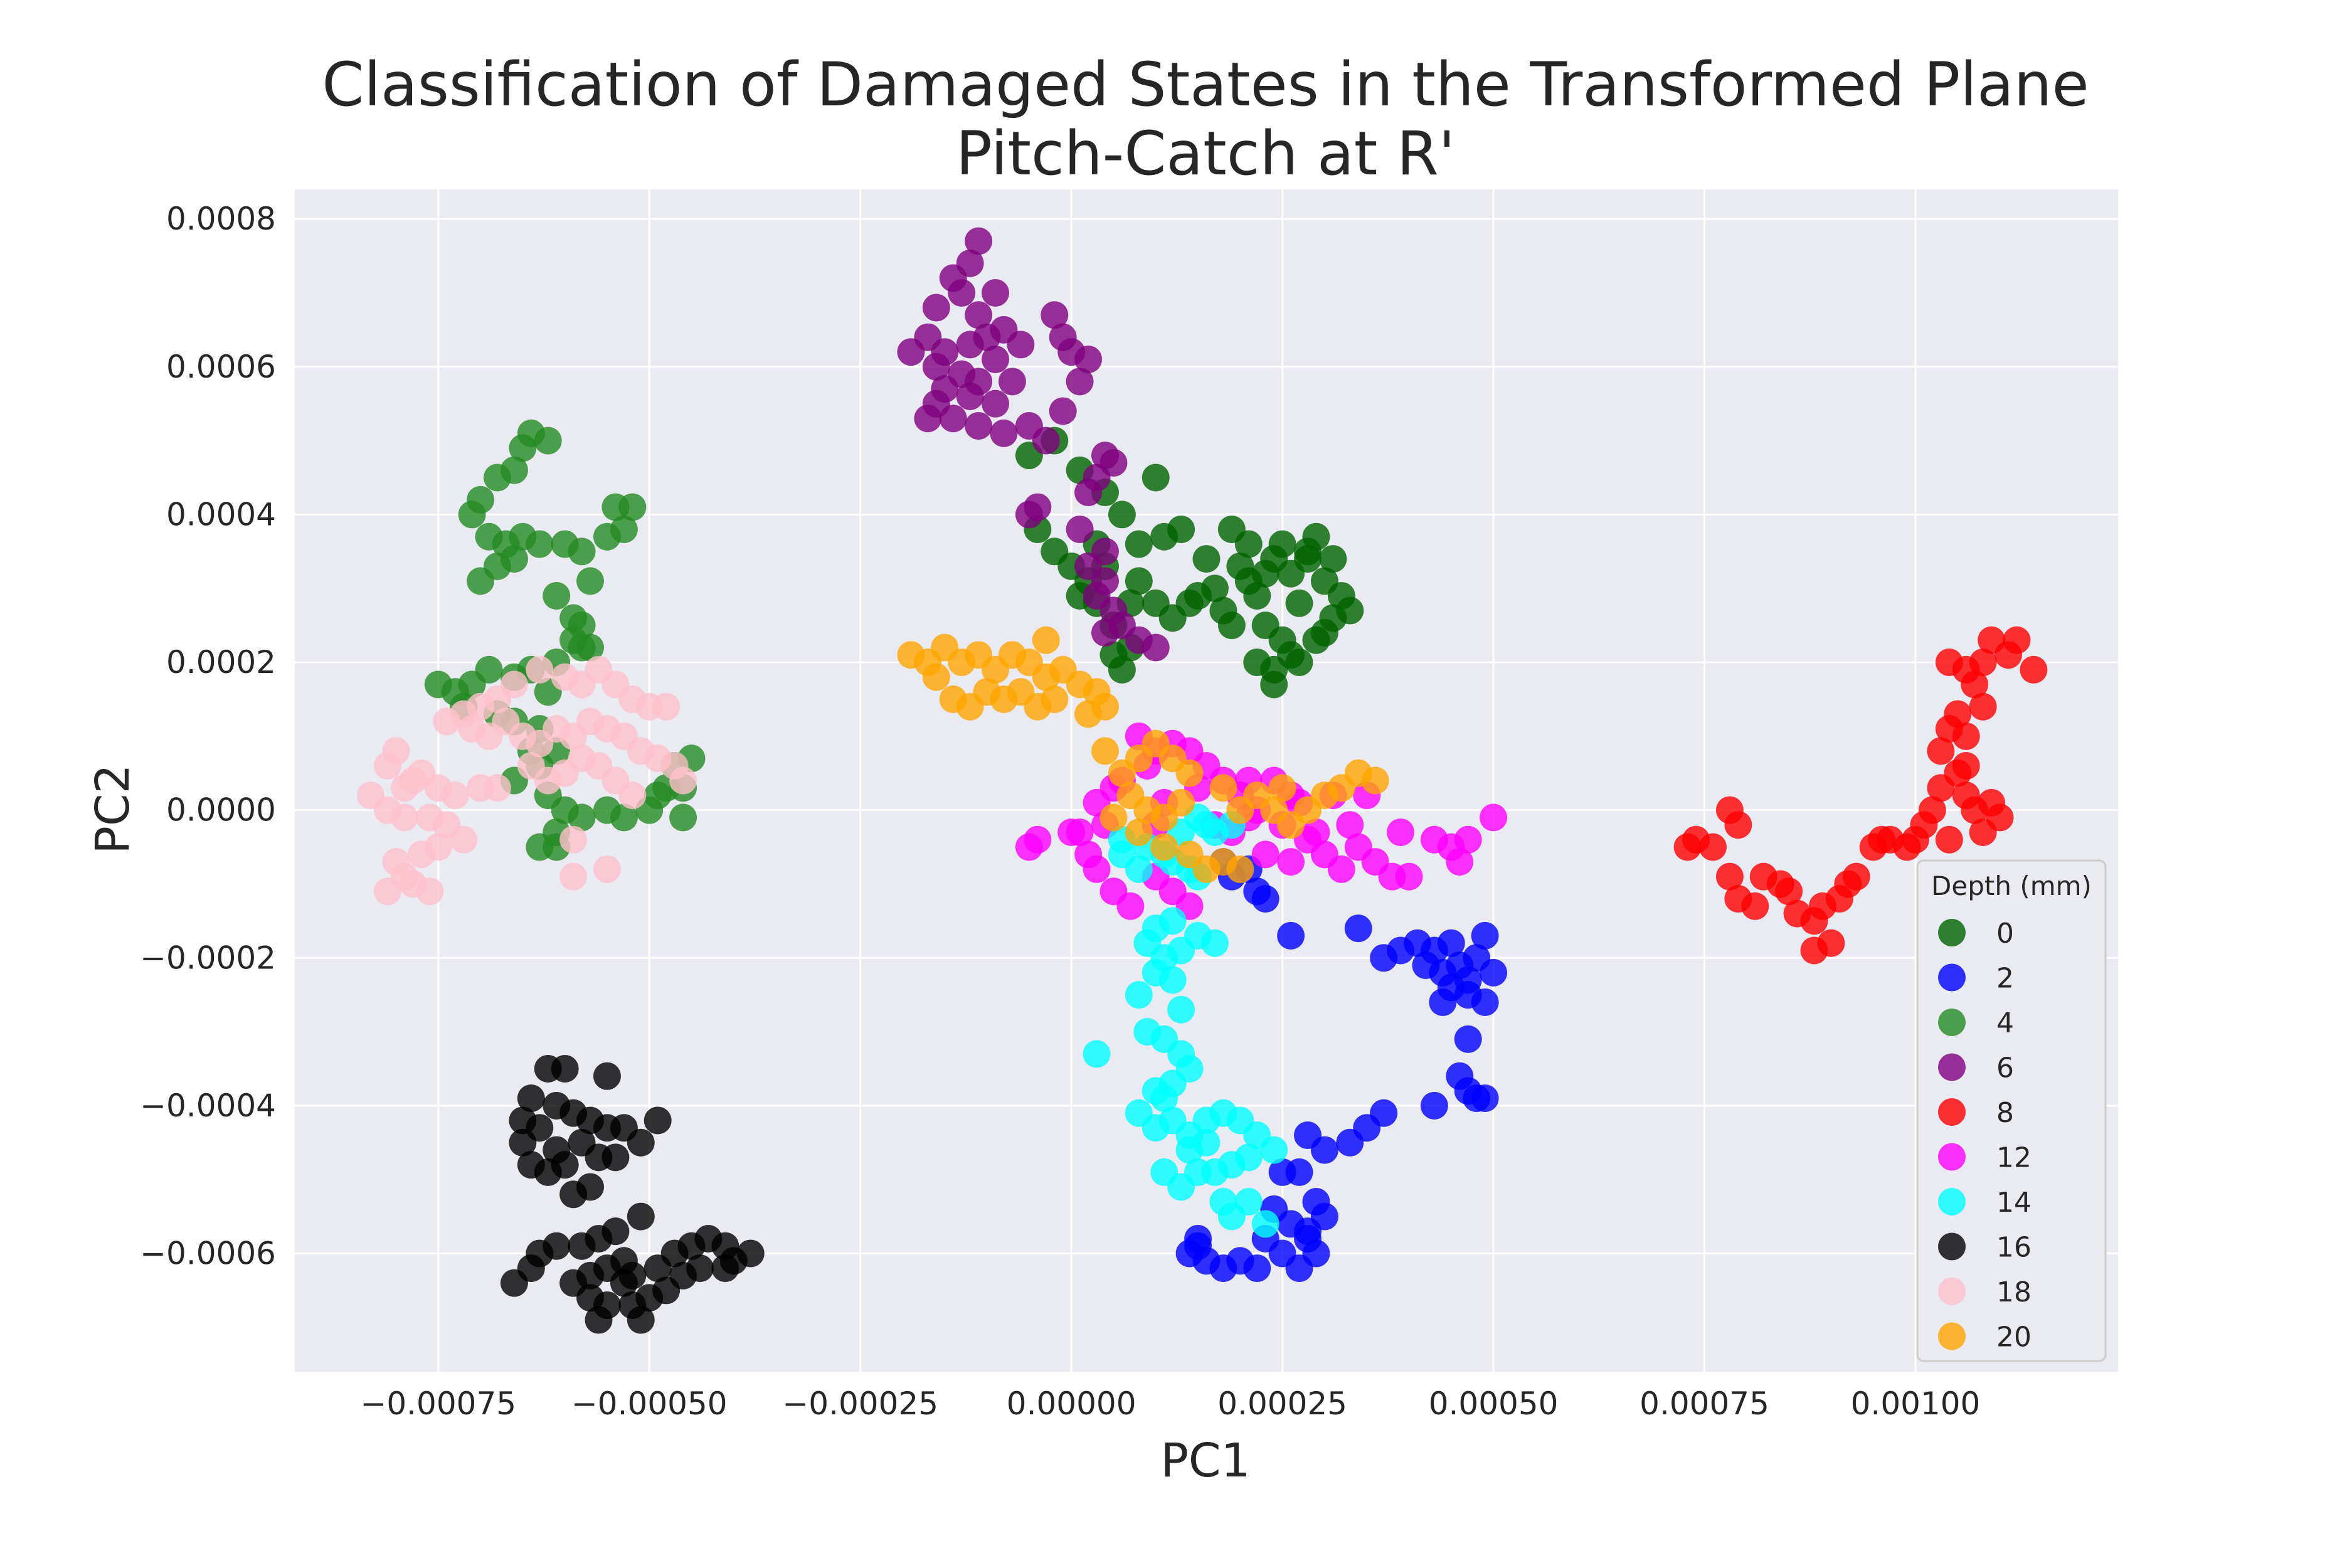 The width and height of the screenshot is (2352, 1568). Describe the element at coordinates (2005, 934) in the screenshot. I see `legend-label: 0` at that location.